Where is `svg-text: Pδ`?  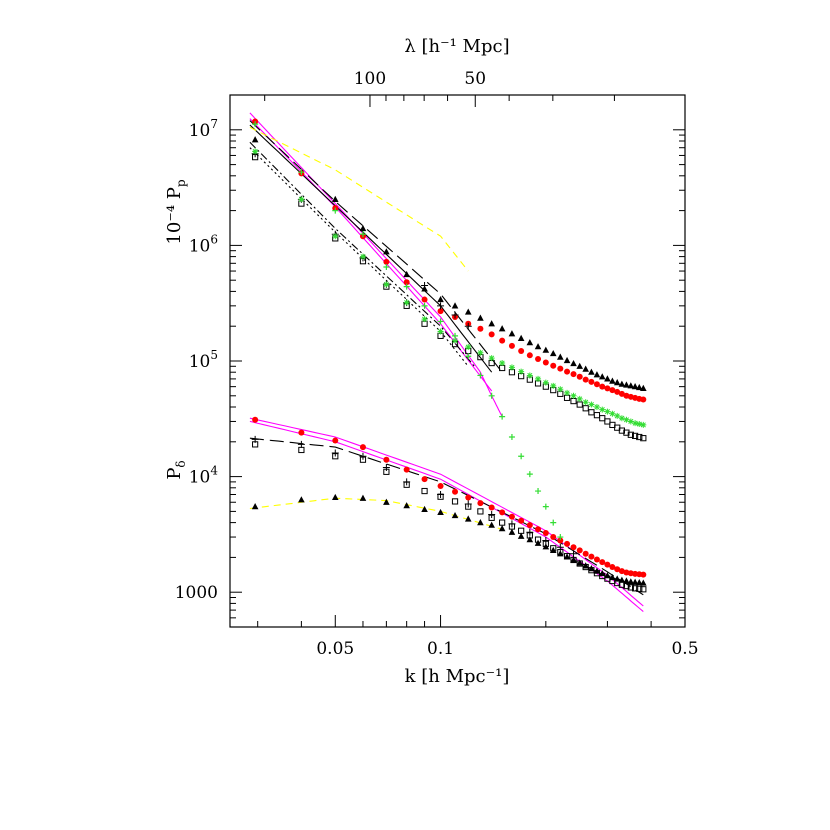 svg-text: Pδ is located at coordinates (176, 469).